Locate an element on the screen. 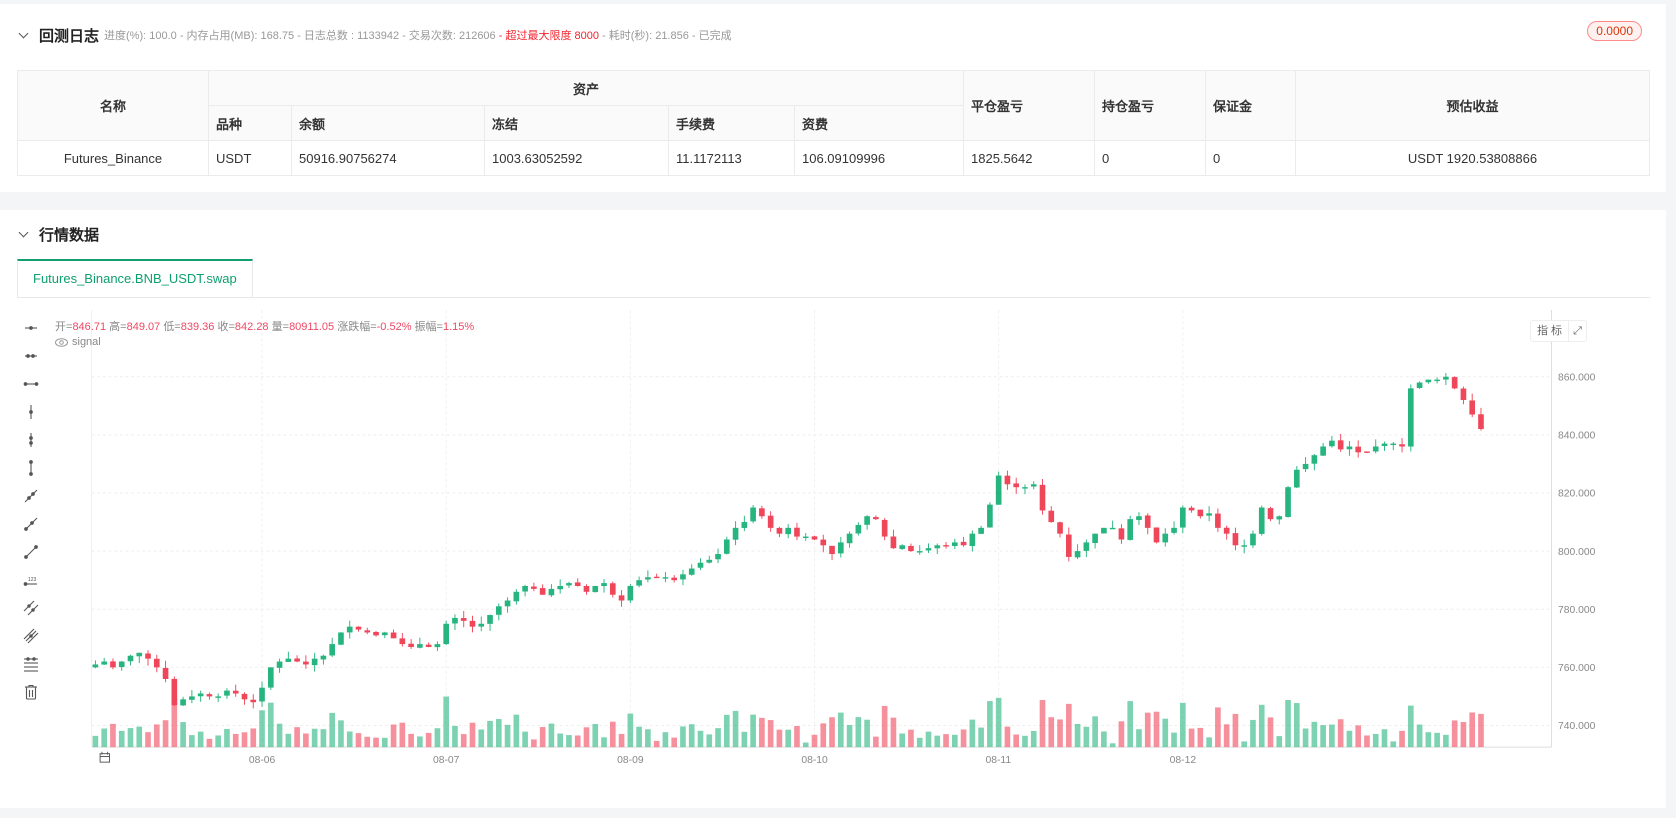 This screenshot has height=818, width=1676. eye-icon is located at coordinates (61, 342).